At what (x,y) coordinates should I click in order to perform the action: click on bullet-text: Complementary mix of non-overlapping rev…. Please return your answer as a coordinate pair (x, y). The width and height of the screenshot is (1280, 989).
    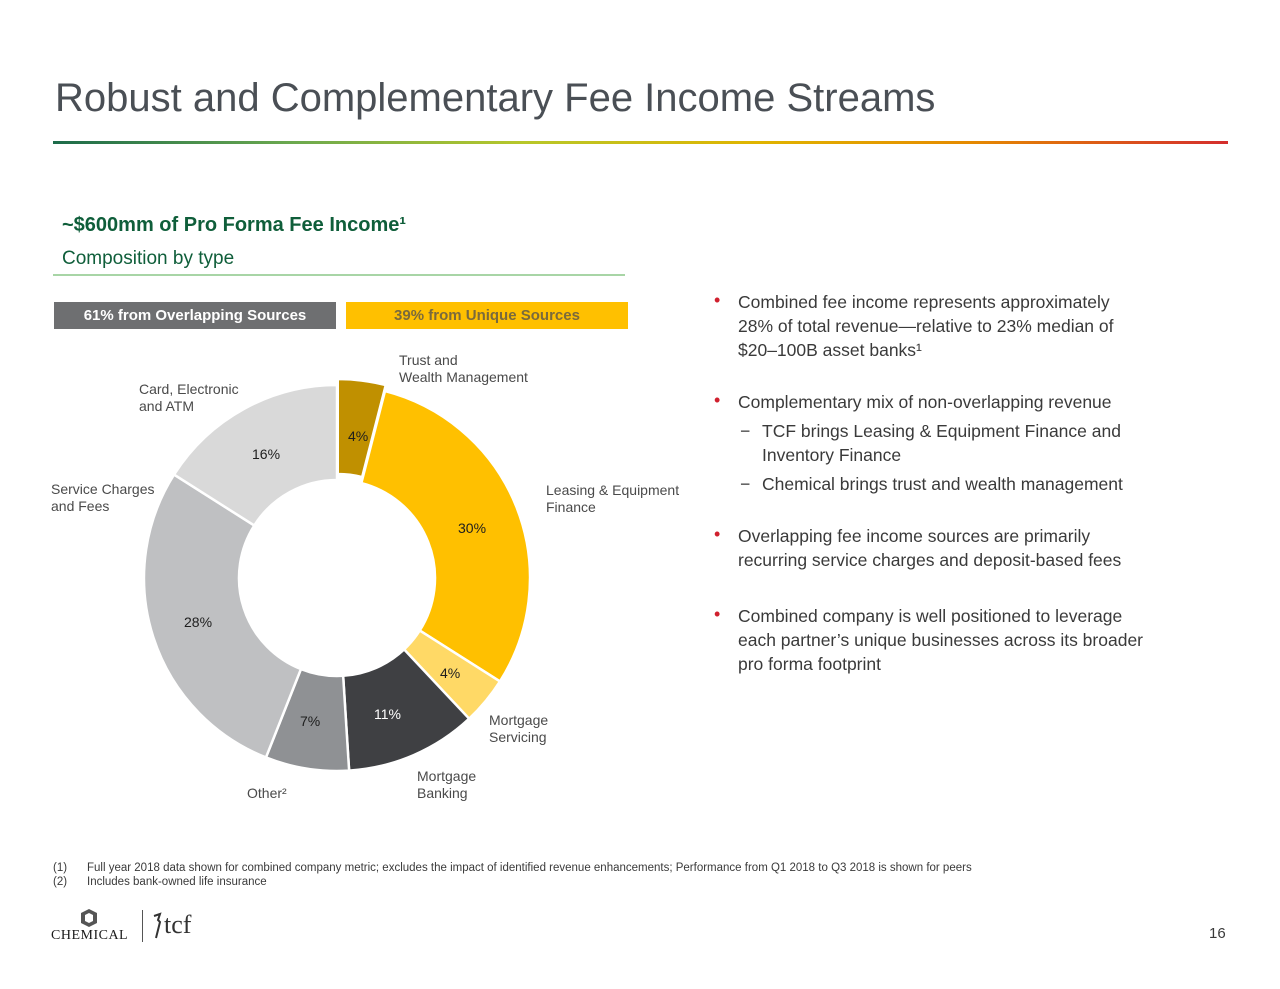
    Looking at the image, I should click on (925, 402).